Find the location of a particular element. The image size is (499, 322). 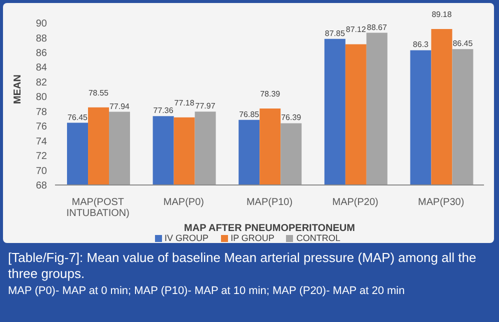

data-label: 87.12 is located at coordinates (356, 29).